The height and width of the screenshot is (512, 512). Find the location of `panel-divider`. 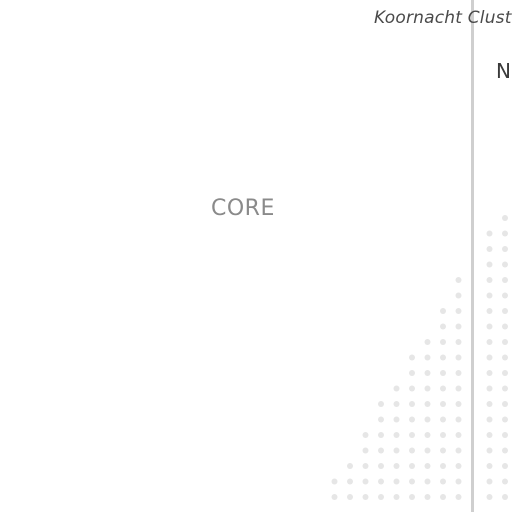

panel-divider is located at coordinates (472, 256).